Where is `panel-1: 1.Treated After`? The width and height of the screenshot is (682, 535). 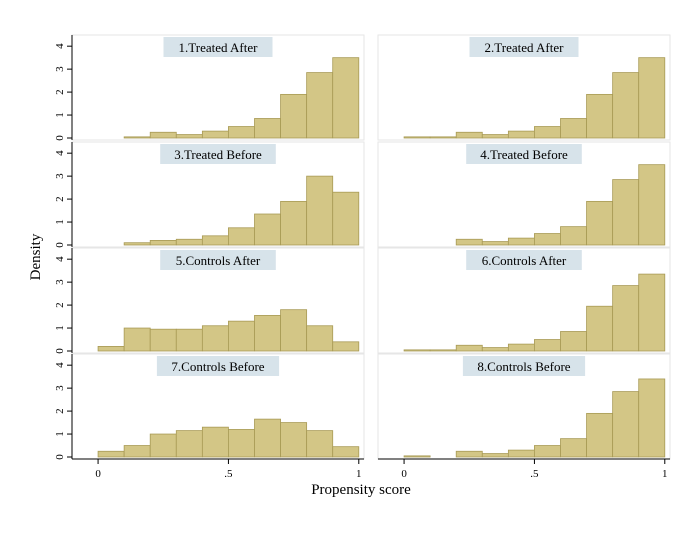 panel-1: 1.Treated After is located at coordinates (218, 87).